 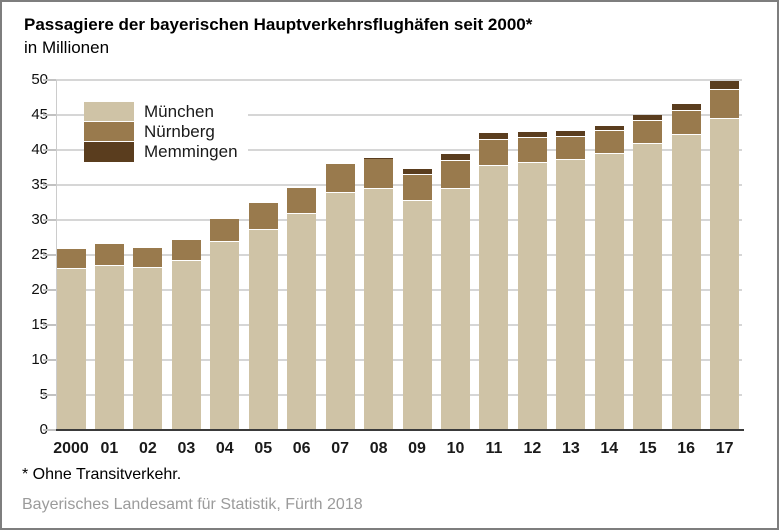 I want to click on segment-nürnberg-2000, so click(x=71, y=258).